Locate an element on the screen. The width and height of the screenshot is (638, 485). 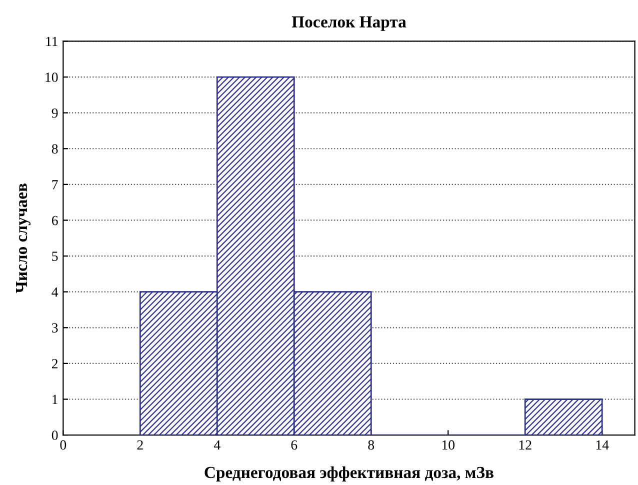
x-tick-label: 10 is located at coordinates (448, 445).